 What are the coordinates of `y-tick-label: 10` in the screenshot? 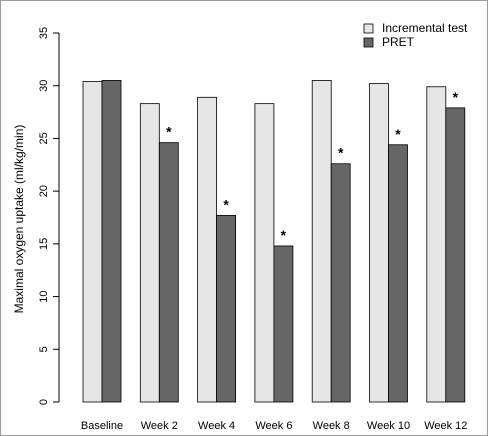 It's located at (44, 296).